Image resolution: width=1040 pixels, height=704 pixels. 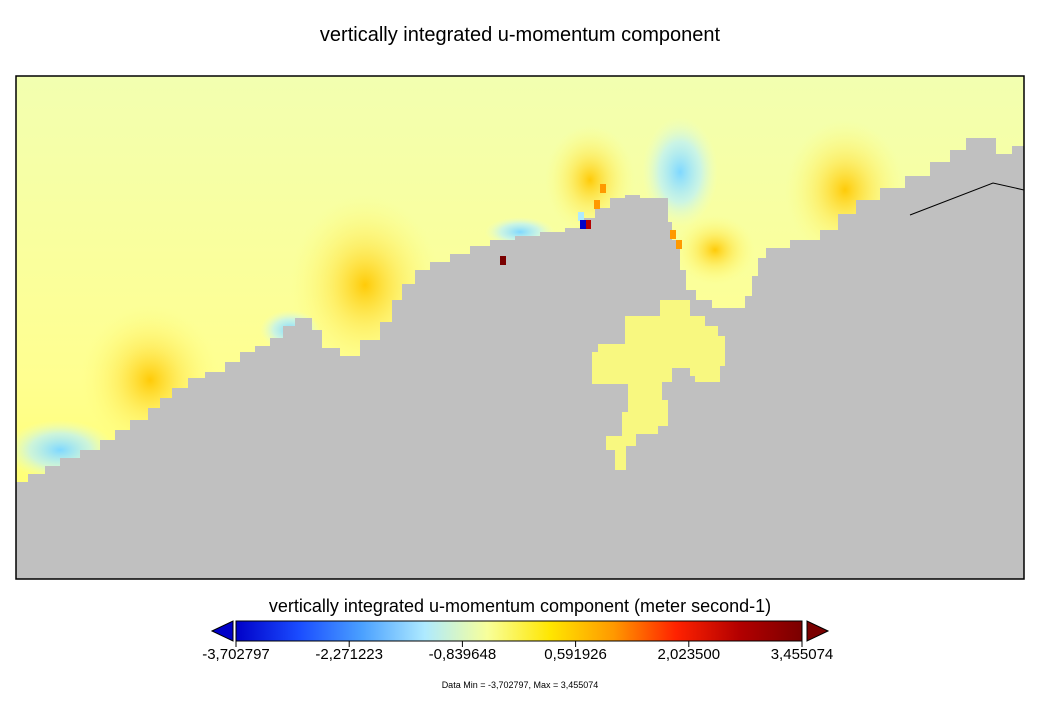 What do you see at coordinates (349, 654) in the screenshot?
I see `colorbar-tick-label: -2,271223` at bounding box center [349, 654].